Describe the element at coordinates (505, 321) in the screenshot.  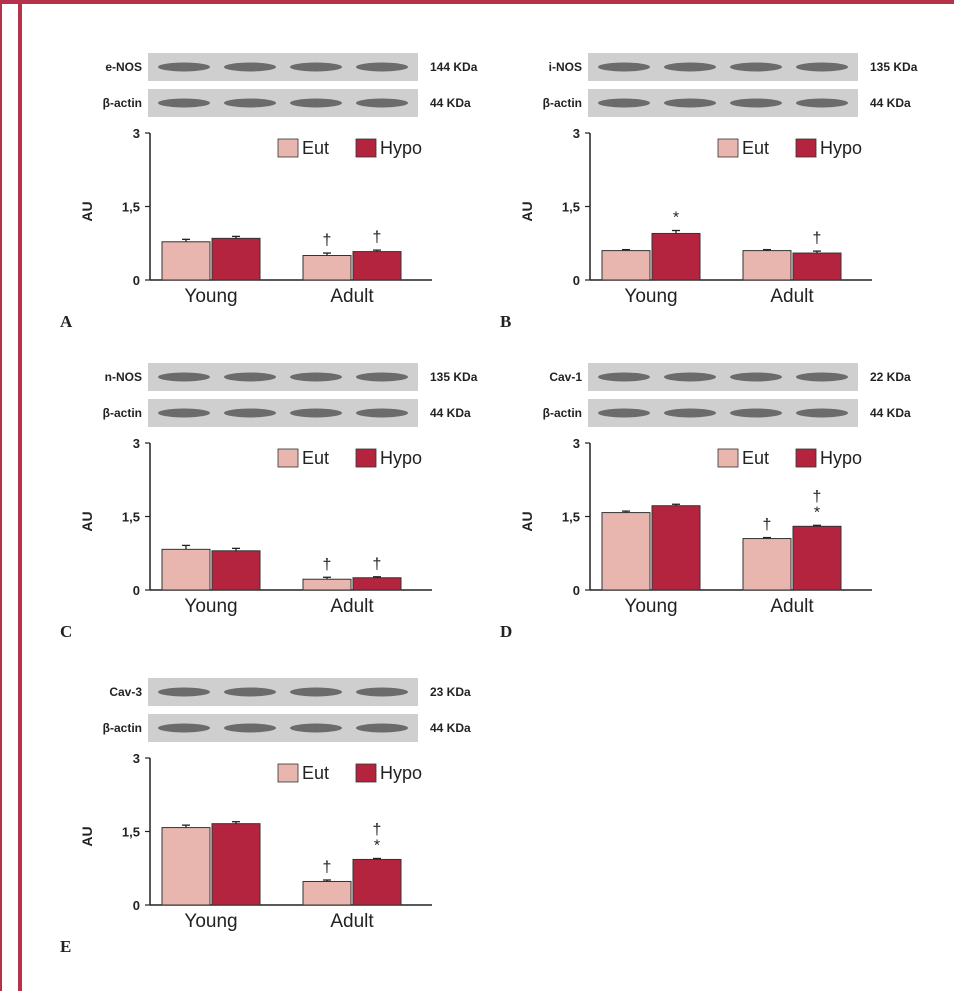
I see `panel-letter: B` at that location.